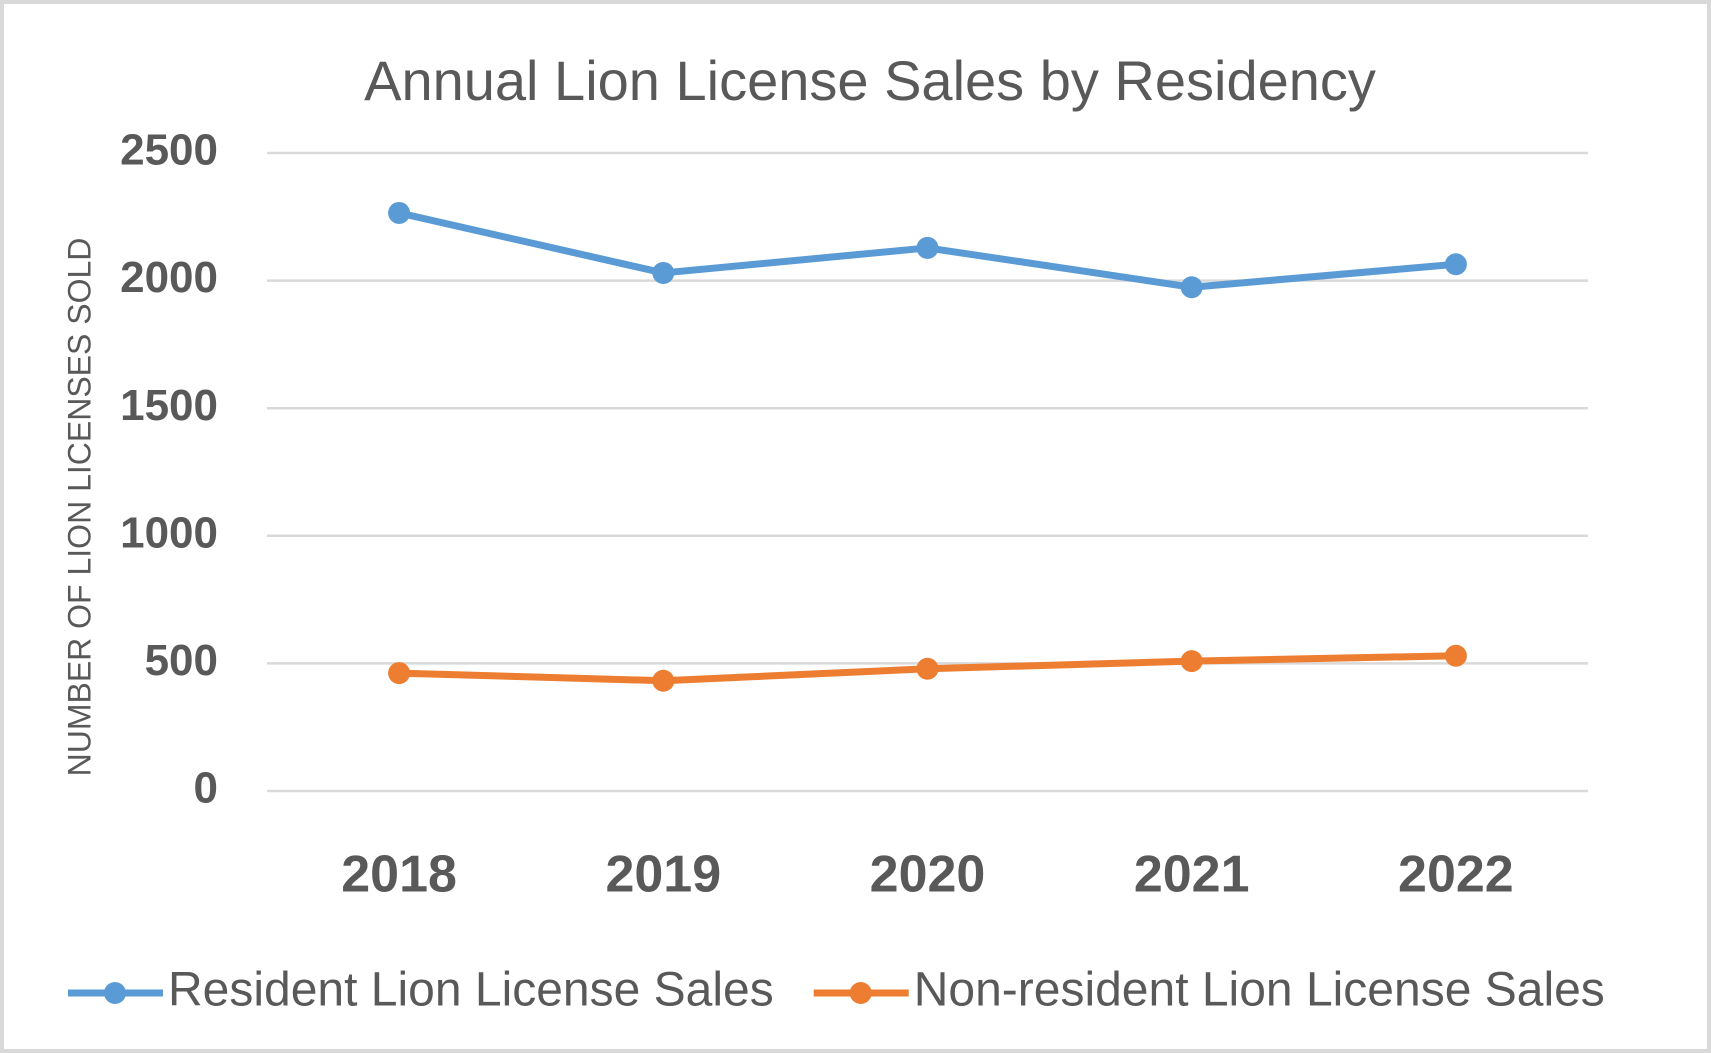  I want to click on y-tick-label: 2500, so click(169, 150).